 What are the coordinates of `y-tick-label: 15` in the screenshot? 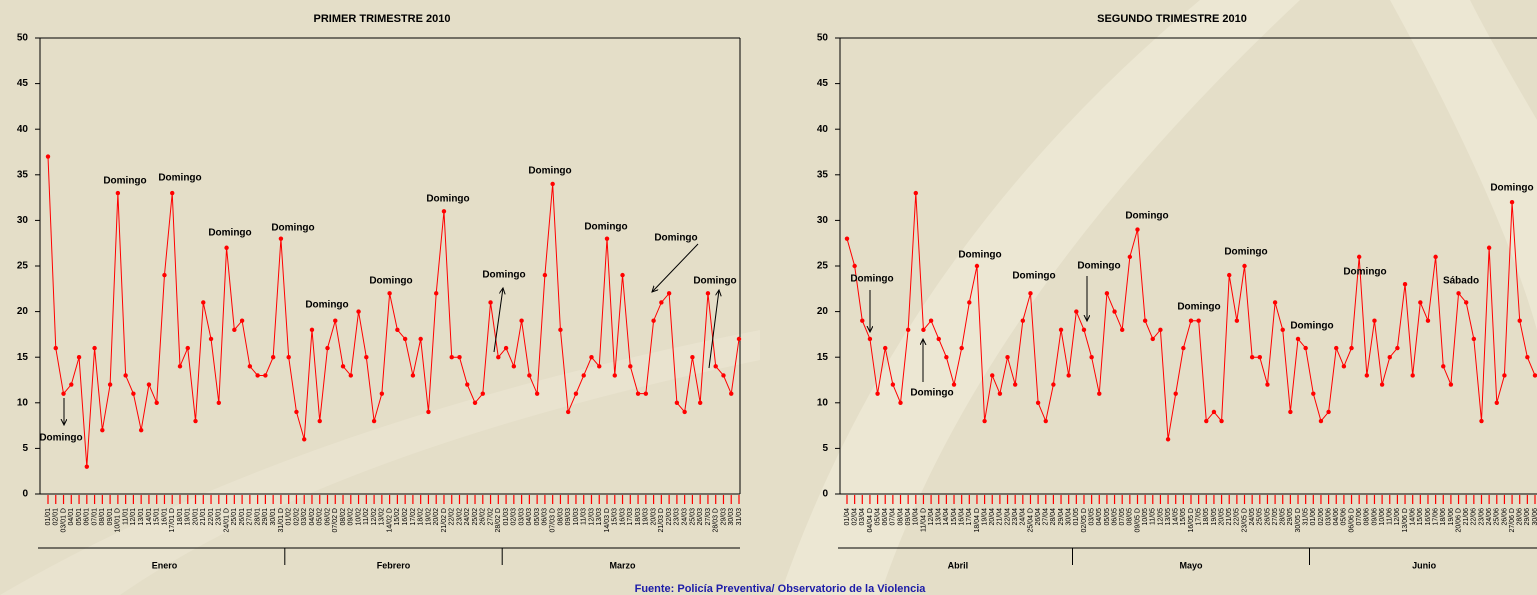 It's located at (823, 357).